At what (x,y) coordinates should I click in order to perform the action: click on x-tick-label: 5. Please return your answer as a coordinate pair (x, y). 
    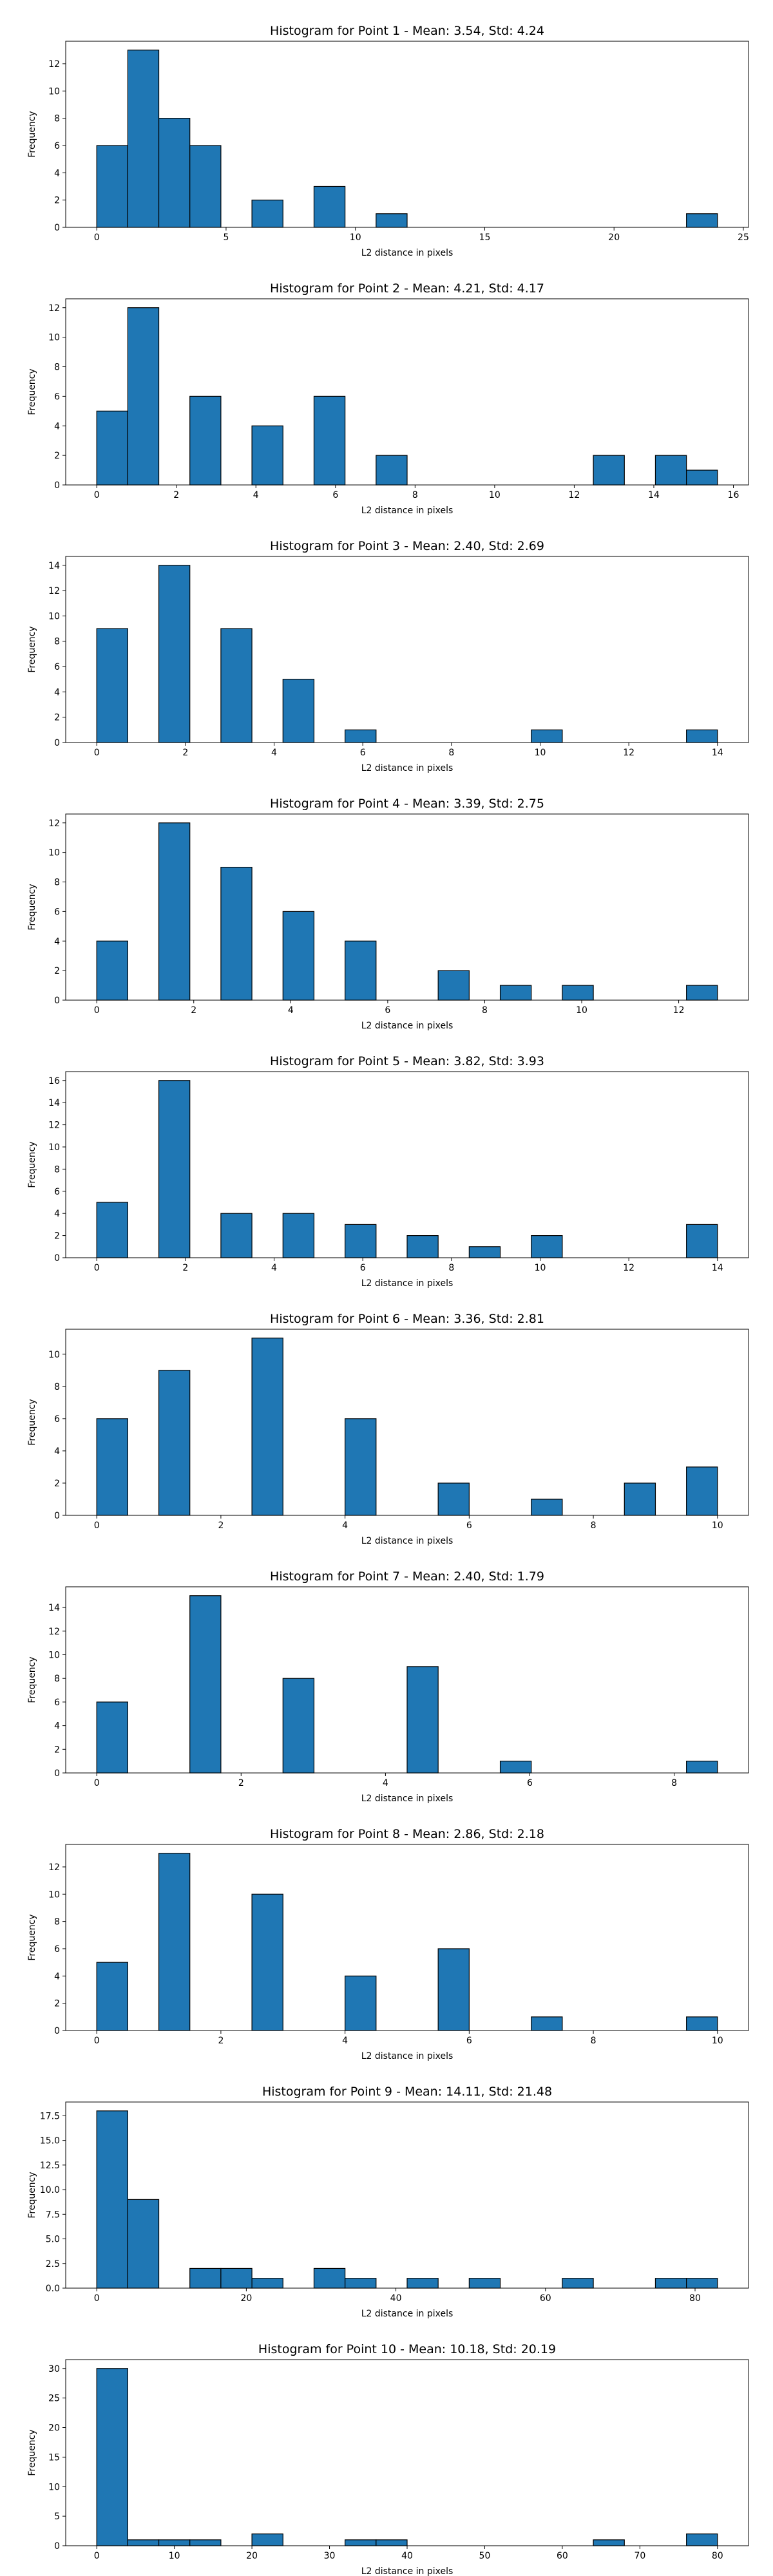
    Looking at the image, I should click on (226, 238).